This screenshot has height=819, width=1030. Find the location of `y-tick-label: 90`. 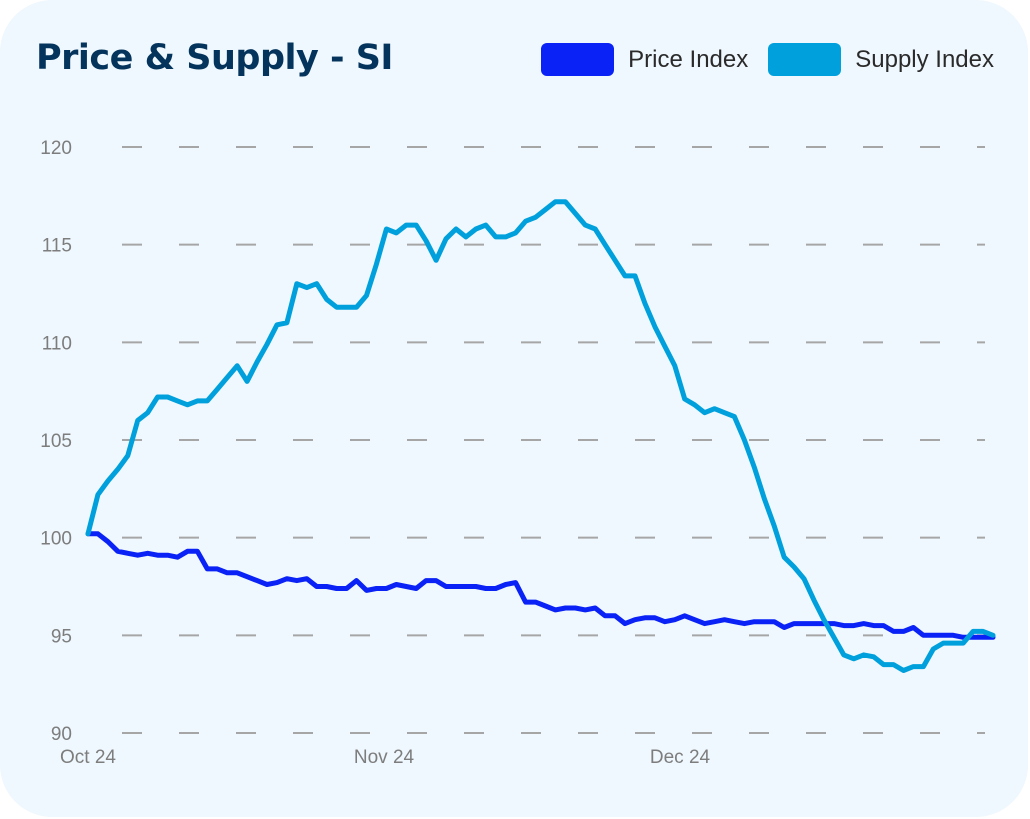

y-tick-label: 90 is located at coordinates (61, 734).